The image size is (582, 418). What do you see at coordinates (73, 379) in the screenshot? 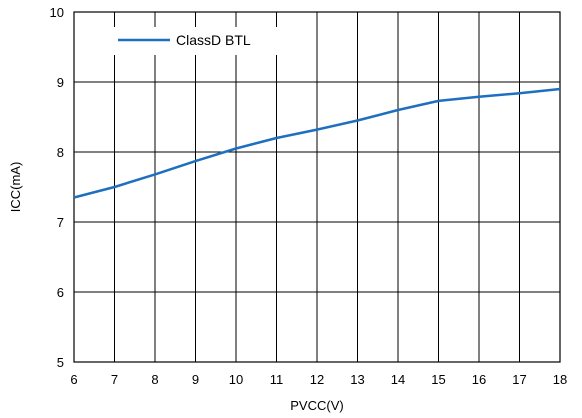
I see `x-tick-label: 6` at bounding box center [73, 379].